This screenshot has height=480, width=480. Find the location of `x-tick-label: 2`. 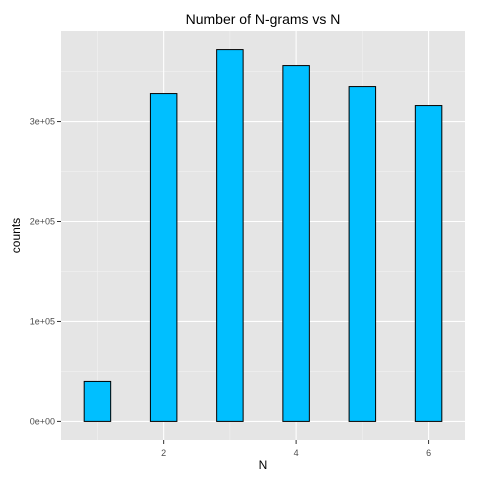

x-tick-label: 2 is located at coordinates (163, 453).